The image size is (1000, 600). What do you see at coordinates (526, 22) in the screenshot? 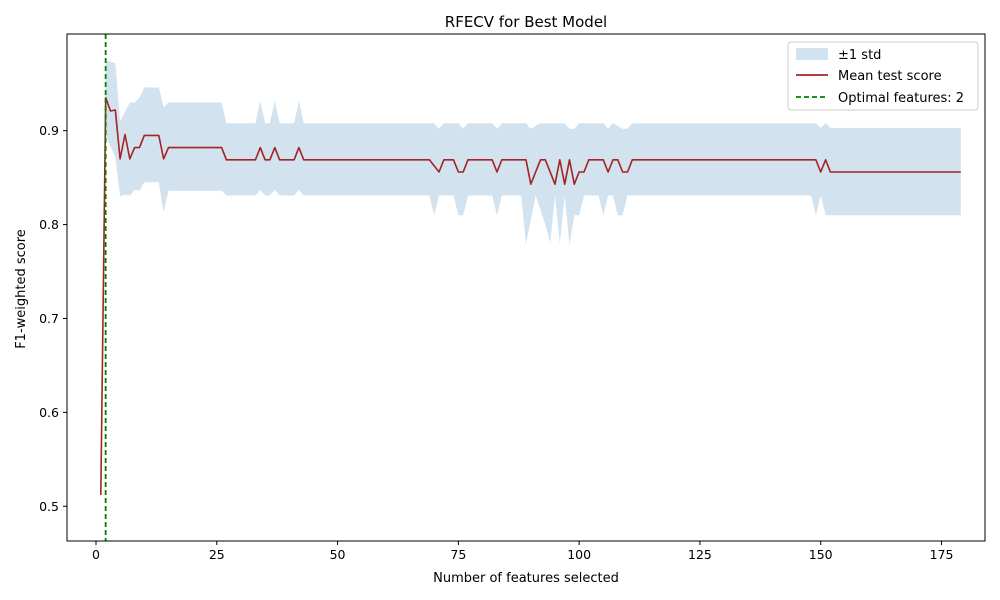
I see `chart-title: RFECV for Best Model` at bounding box center [526, 22].